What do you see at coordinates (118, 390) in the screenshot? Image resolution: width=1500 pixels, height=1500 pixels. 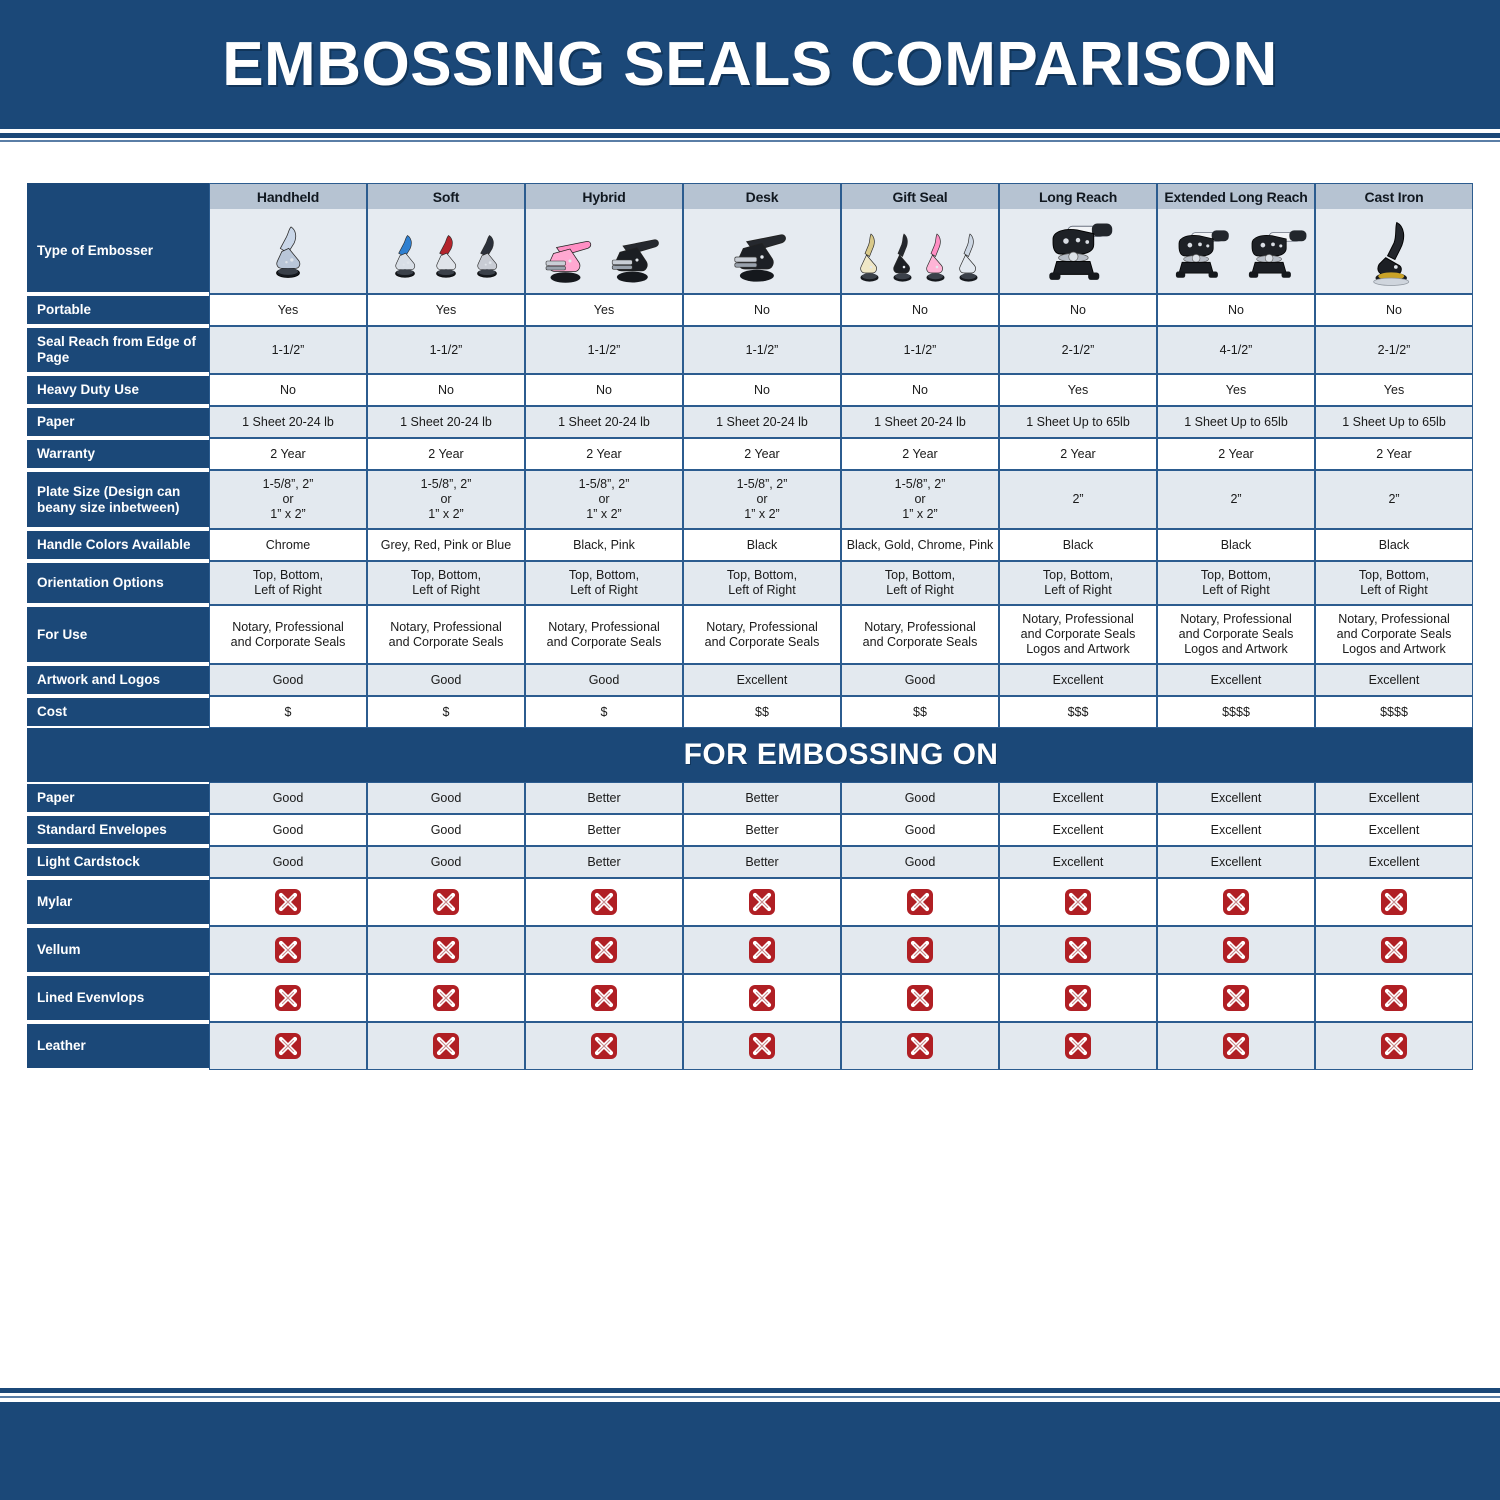 I see `row-label-heavy-duty-use: Heavy Duty Use` at bounding box center [118, 390].